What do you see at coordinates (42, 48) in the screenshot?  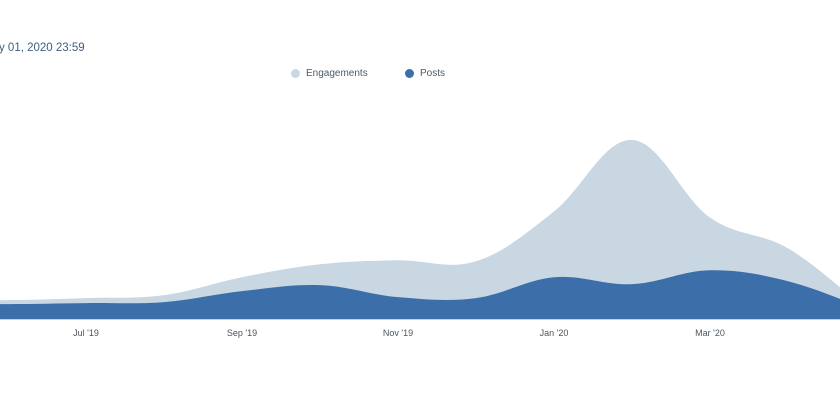 I see `chart-timestamp: May 01, 2020 23:59` at bounding box center [42, 48].